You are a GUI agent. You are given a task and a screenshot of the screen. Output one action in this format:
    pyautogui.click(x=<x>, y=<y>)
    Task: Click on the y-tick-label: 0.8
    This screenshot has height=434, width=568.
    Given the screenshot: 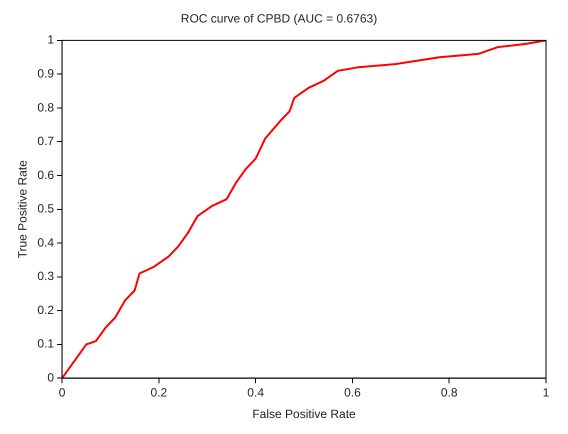 What is the action you would take?
    pyautogui.click(x=45, y=107)
    